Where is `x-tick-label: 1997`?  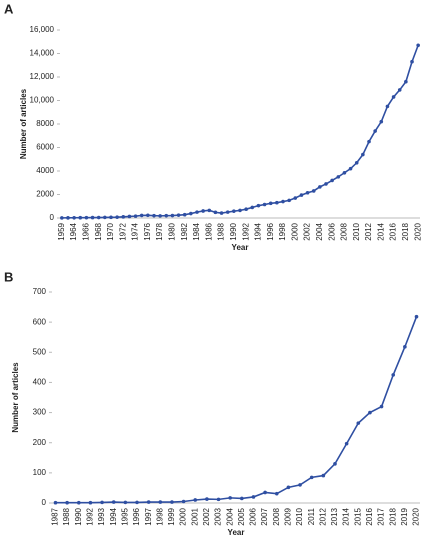 x-tick-label: 1997 is located at coordinates (148, 516).